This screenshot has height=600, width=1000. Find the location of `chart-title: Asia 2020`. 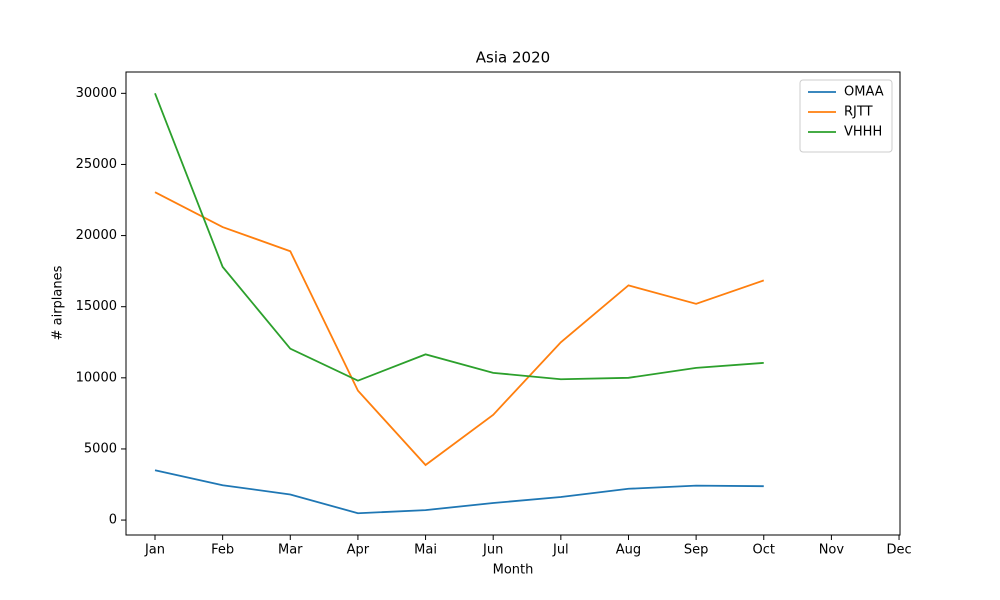

chart-title: Asia 2020 is located at coordinates (513, 58).